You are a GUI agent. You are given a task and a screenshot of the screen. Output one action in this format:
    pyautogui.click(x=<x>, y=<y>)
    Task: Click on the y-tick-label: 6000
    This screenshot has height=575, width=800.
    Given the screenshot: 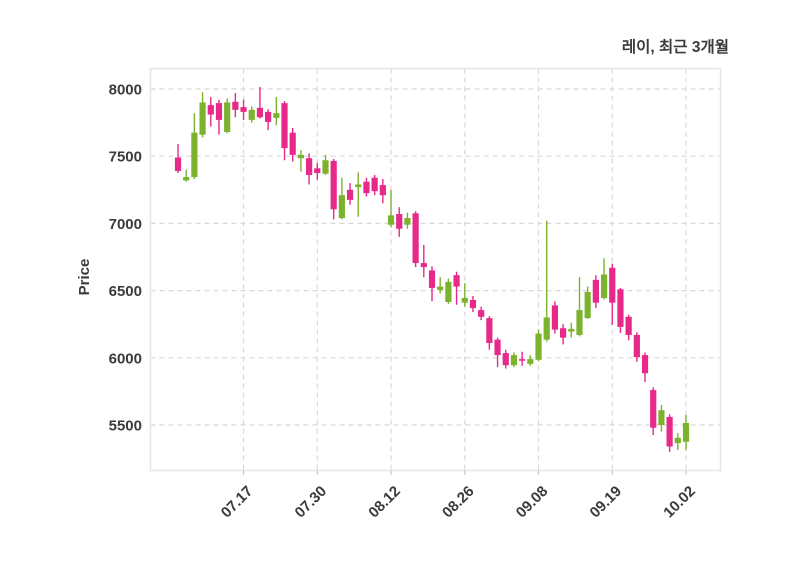 What is the action you would take?
    pyautogui.click(x=125, y=358)
    